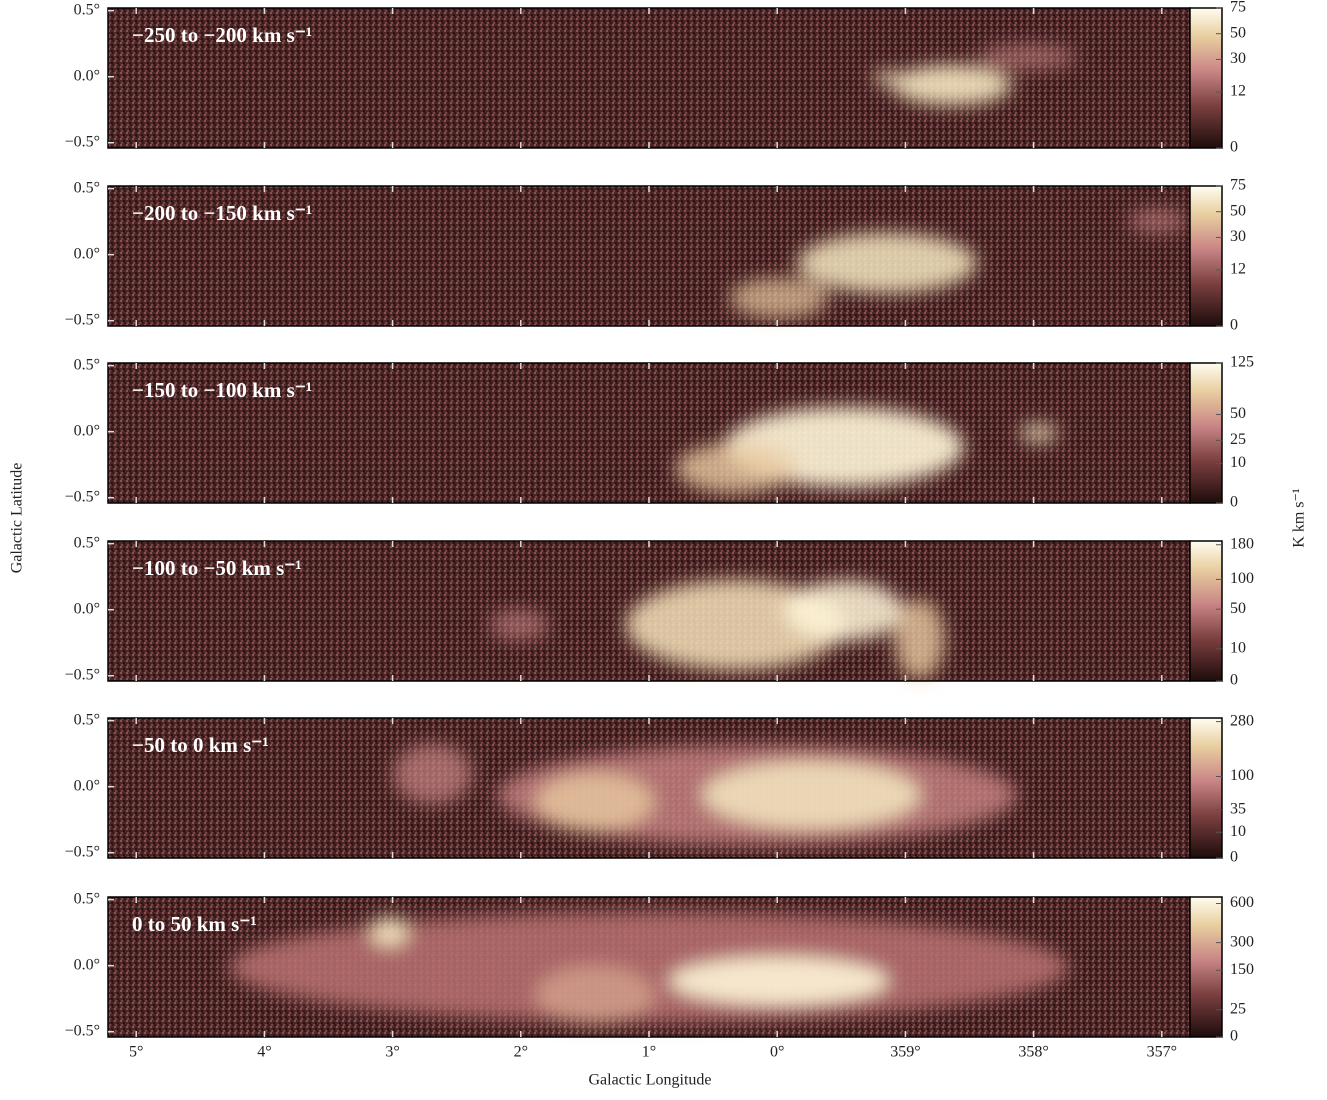  What do you see at coordinates (777, 1052) in the screenshot?
I see `x-tick-label: 0°` at bounding box center [777, 1052].